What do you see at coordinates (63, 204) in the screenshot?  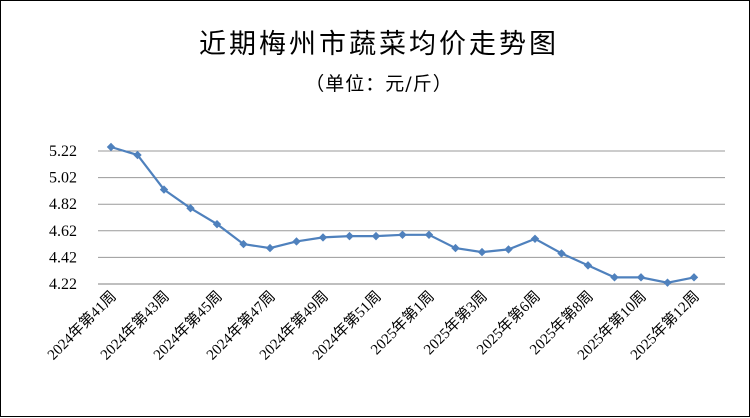 I see `y-tick-label: 4.82` at bounding box center [63, 204].